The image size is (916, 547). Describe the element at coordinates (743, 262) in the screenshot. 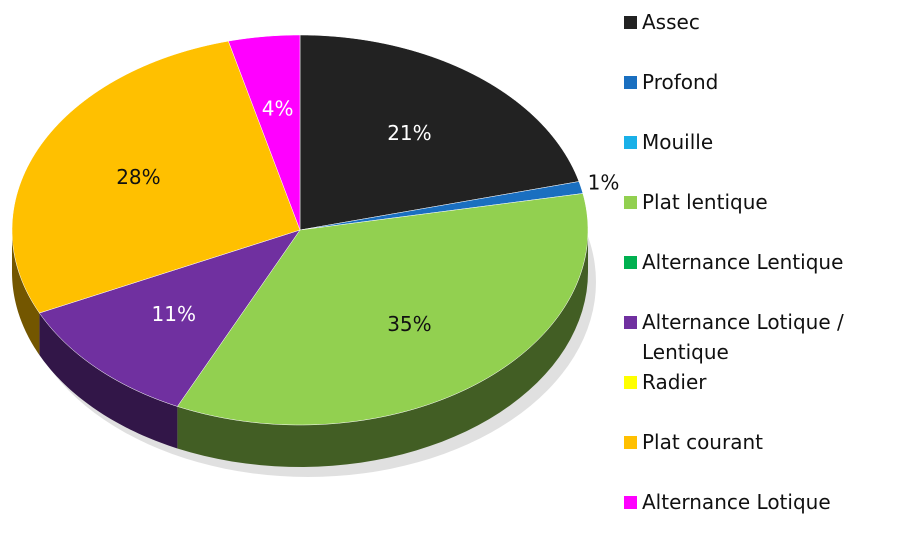

I see `legend-label: Alternance Lentique` at that location.